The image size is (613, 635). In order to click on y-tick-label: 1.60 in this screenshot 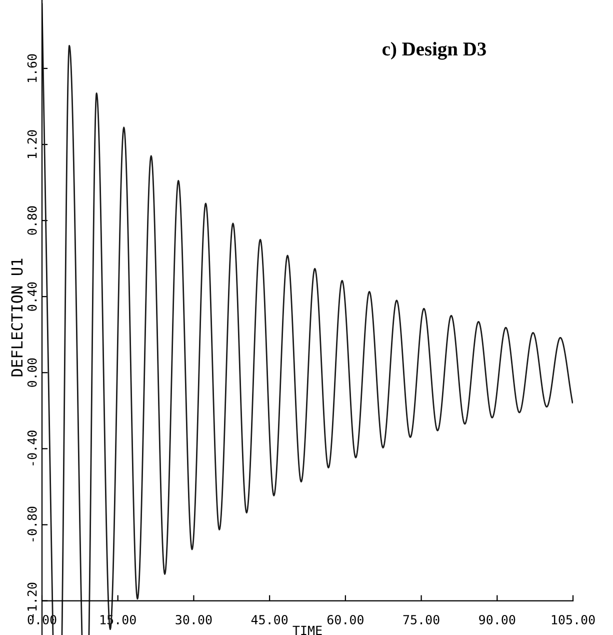, I will do `click(32, 68)`.